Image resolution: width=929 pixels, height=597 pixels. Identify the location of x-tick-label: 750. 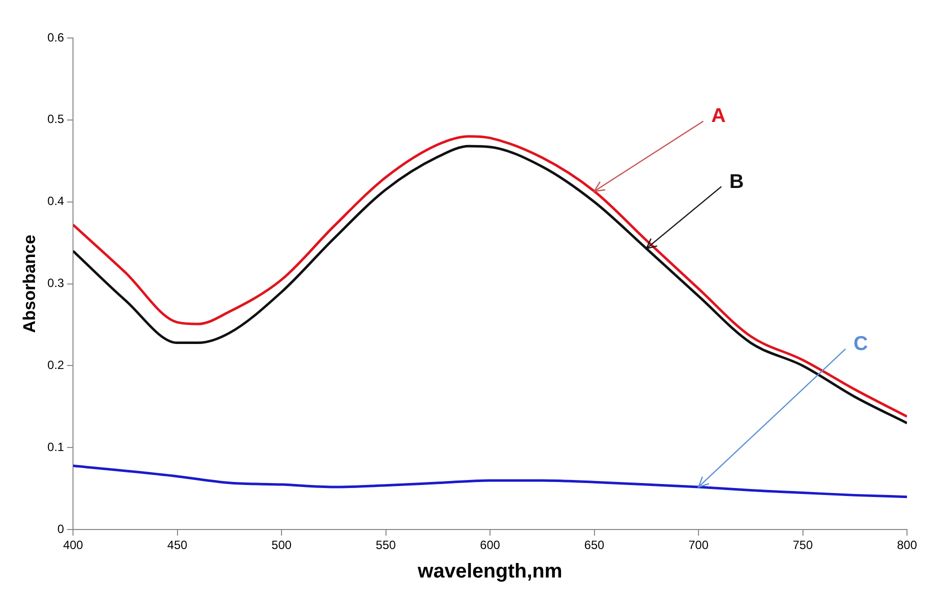
(803, 545).